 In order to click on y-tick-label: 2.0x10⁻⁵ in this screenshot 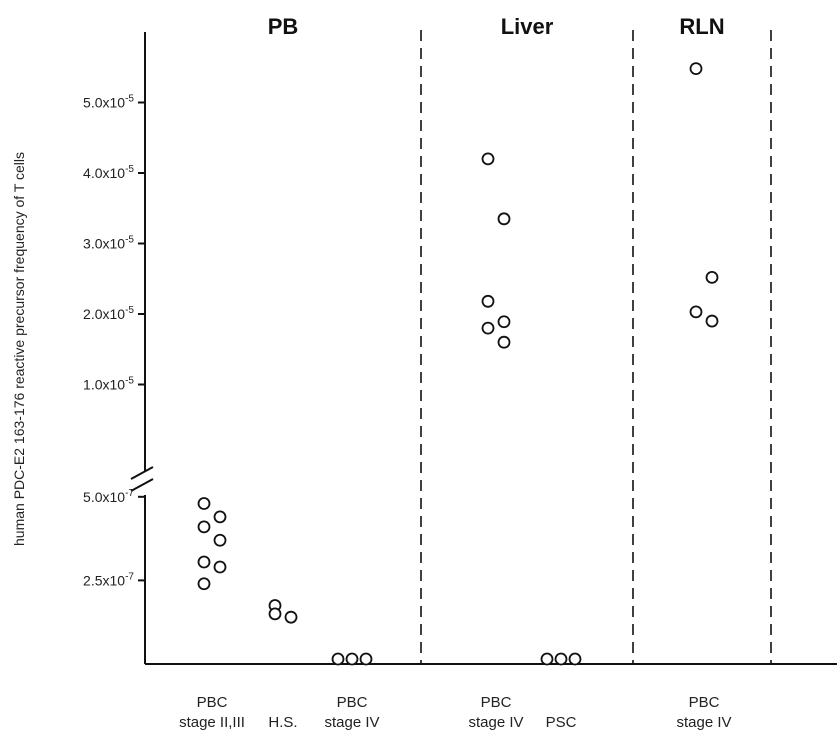, I will do `click(108, 313)`.